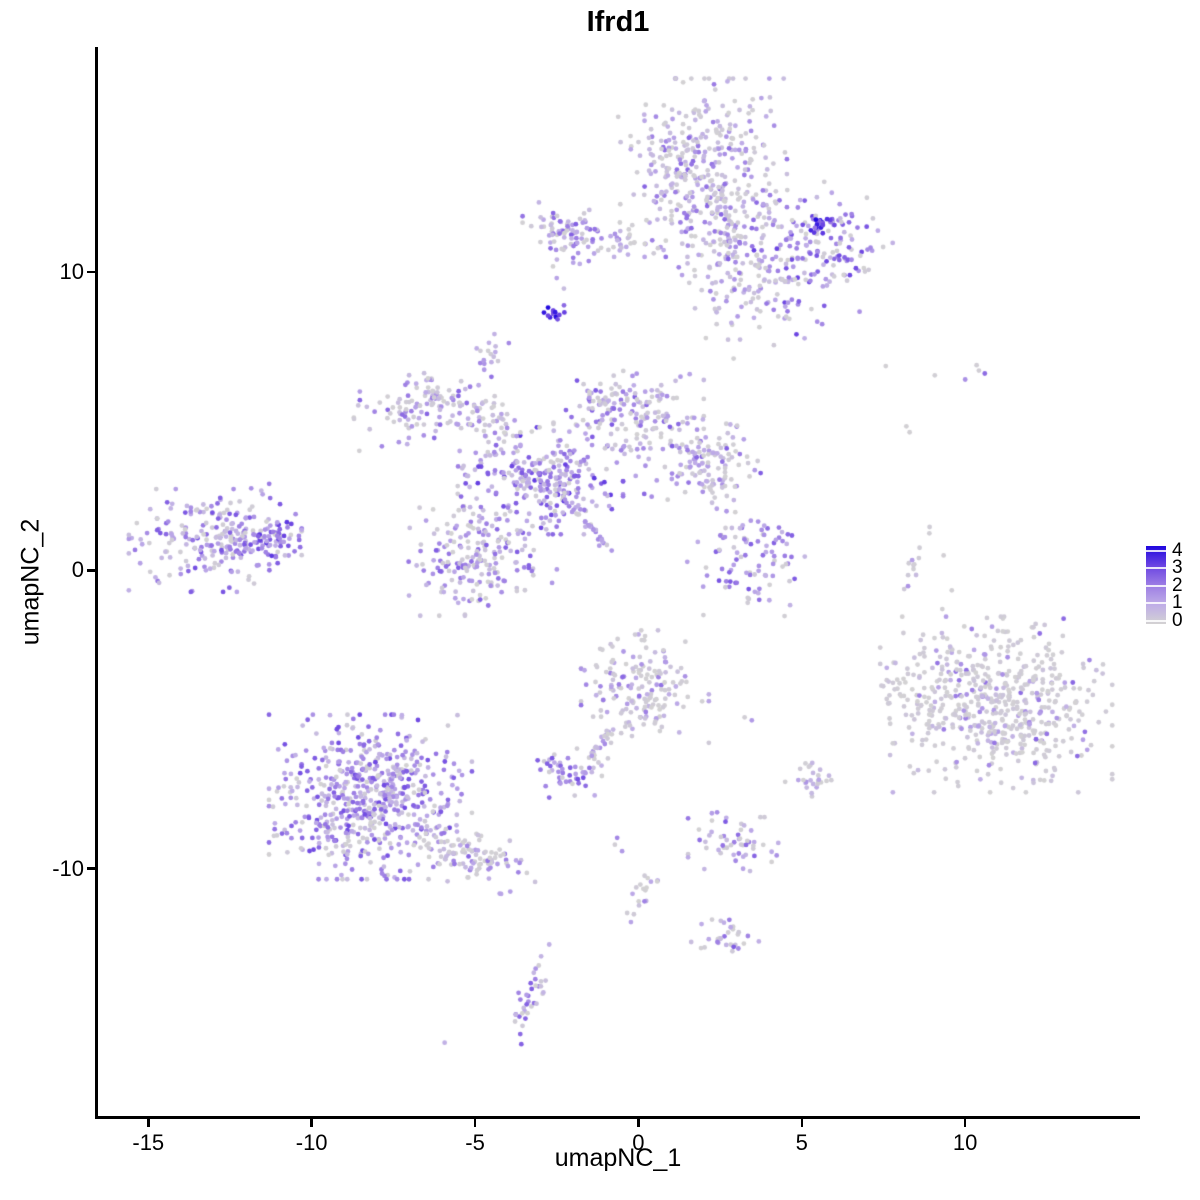 The image size is (1200, 1200). I want to click on x-tick-label: -10, so click(311, 1142).